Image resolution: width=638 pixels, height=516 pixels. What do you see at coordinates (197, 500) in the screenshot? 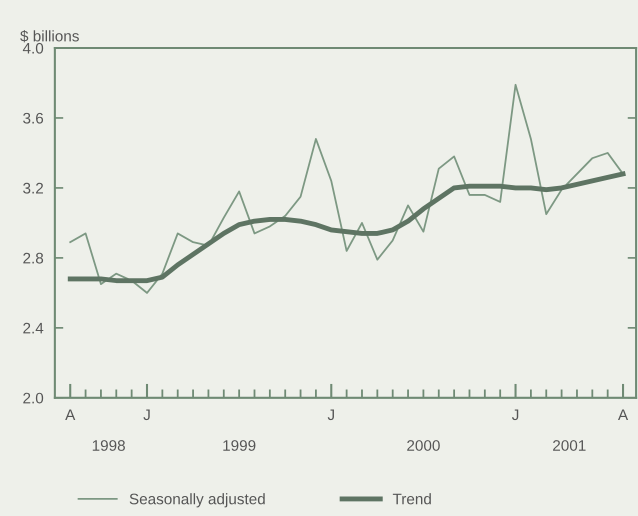
I see `legend-label: Seasonally adjusted` at bounding box center [197, 500].